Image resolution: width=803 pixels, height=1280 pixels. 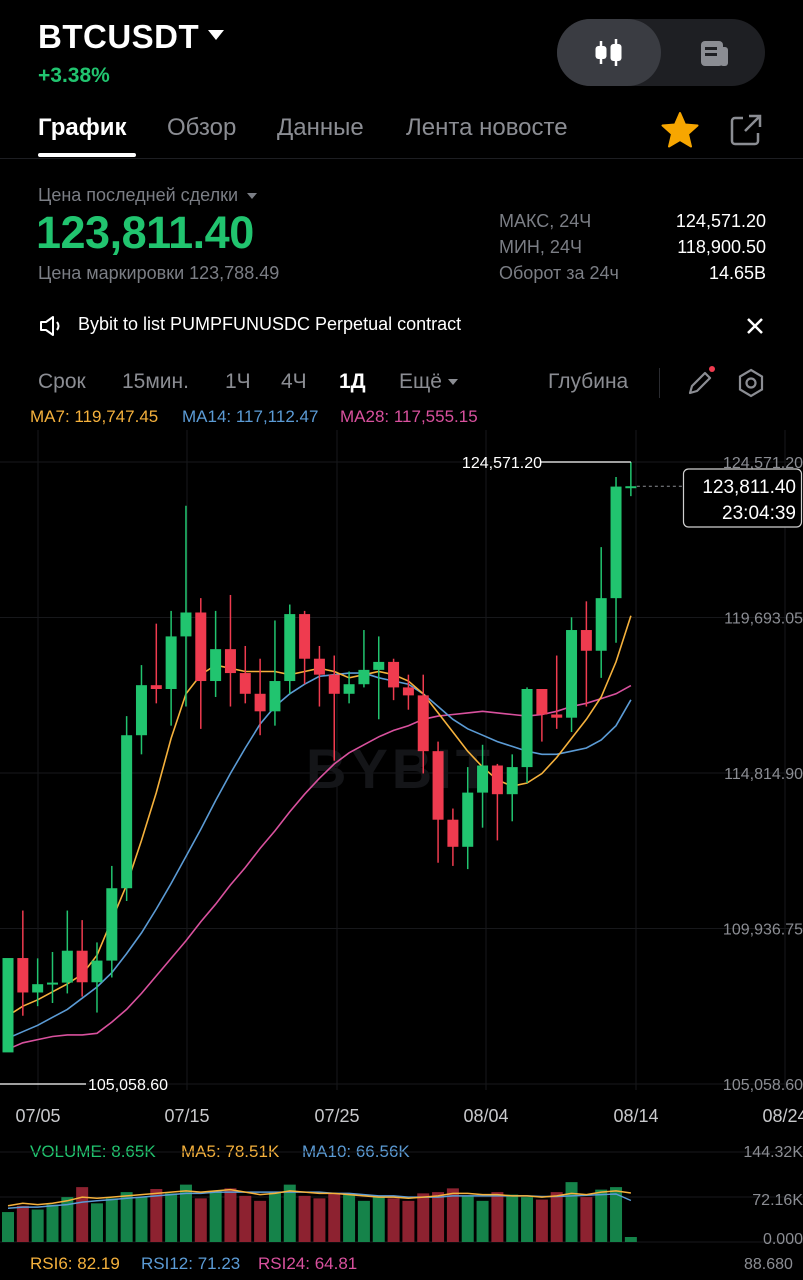 I want to click on tab-news: Лента новосте, so click(x=487, y=127).